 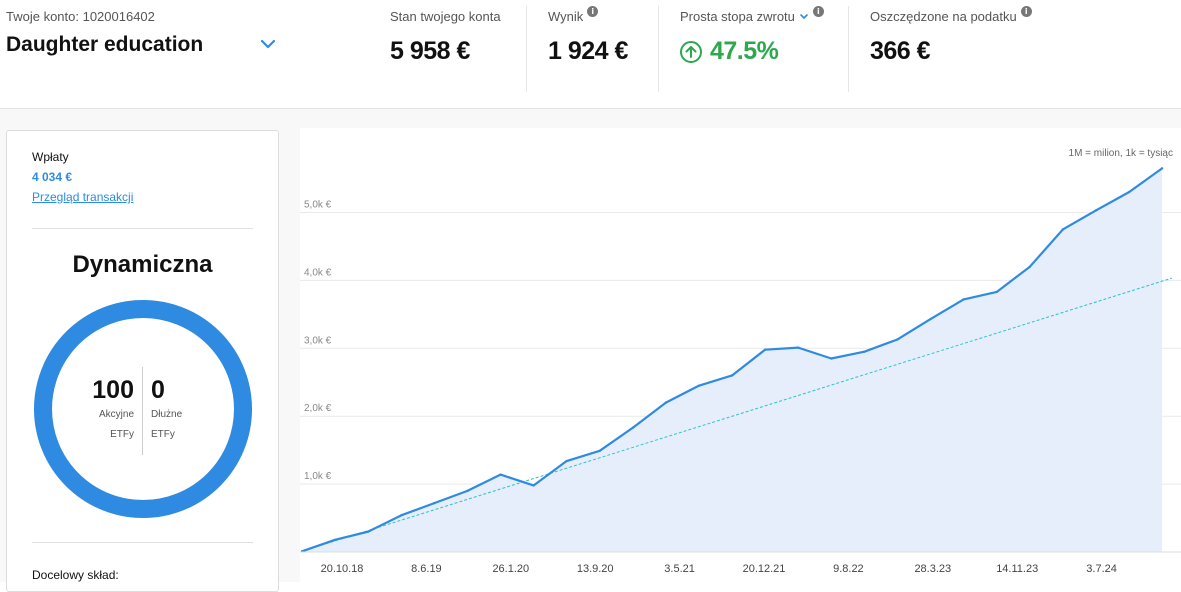 I want to click on x-tick-label: 14.11.23, so click(x=1017, y=569).